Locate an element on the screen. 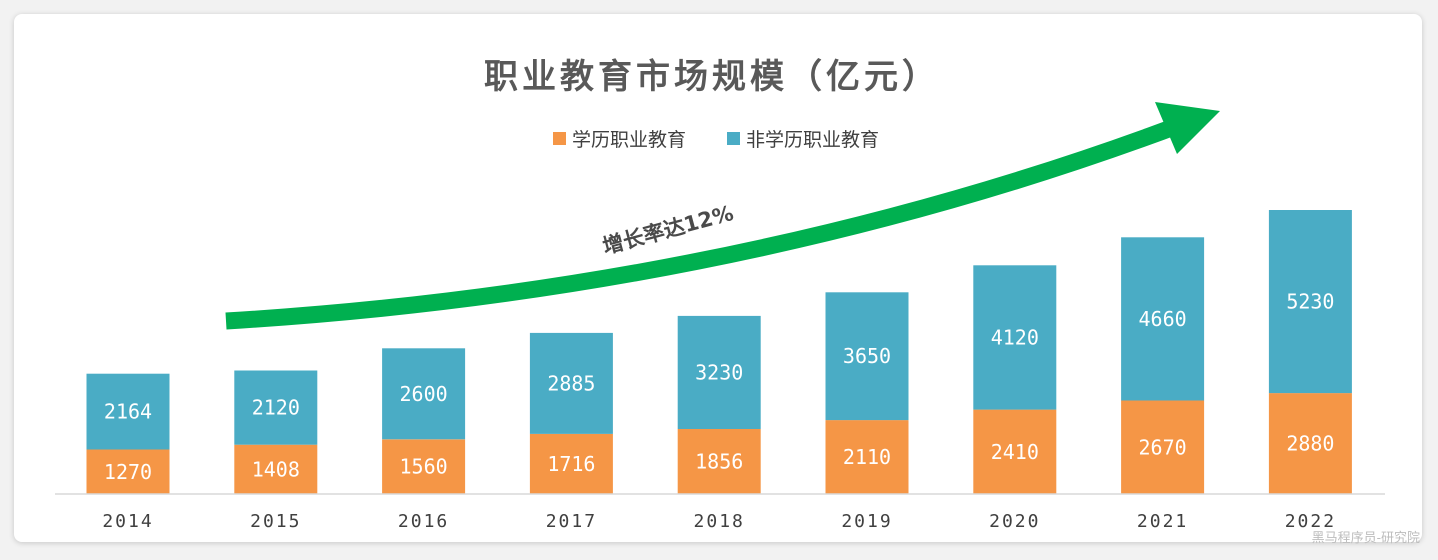  x-tick-label-2022: 2022 is located at coordinates (1310, 521).